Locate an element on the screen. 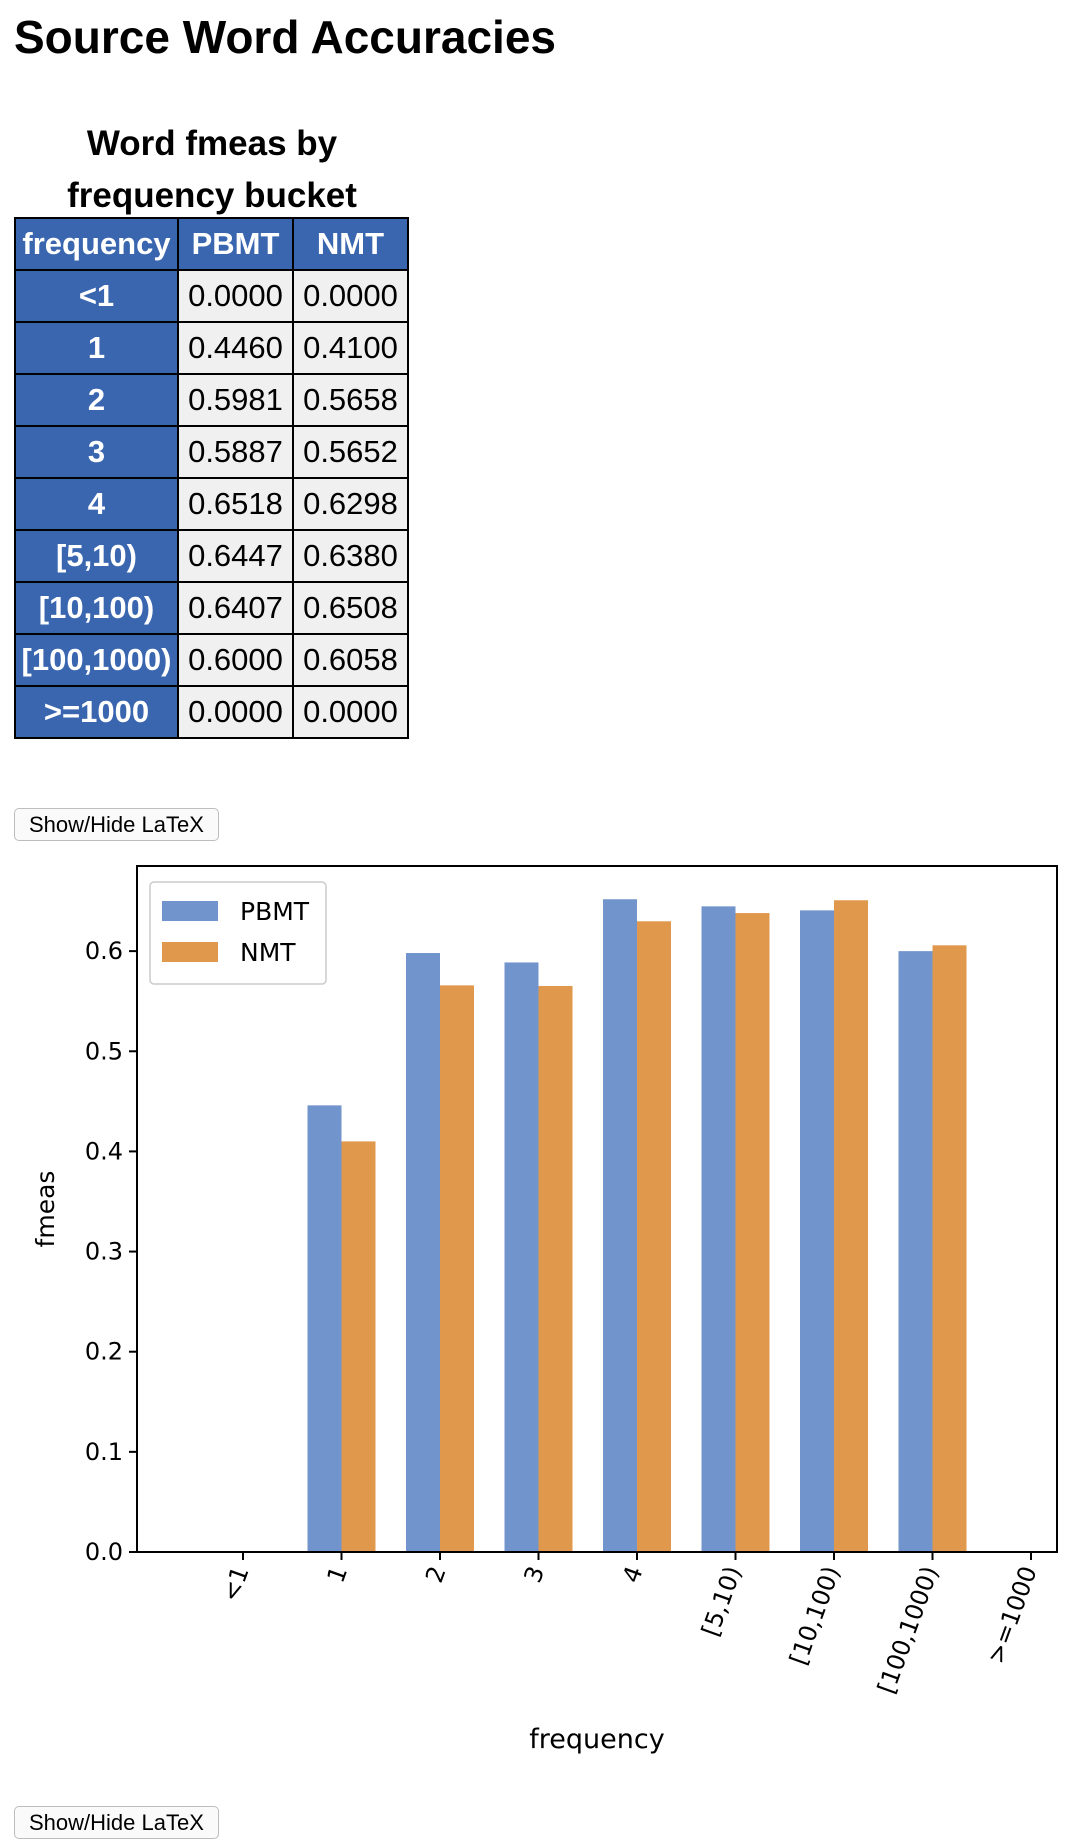  pbmt-value: 0.6407 is located at coordinates (235, 608).